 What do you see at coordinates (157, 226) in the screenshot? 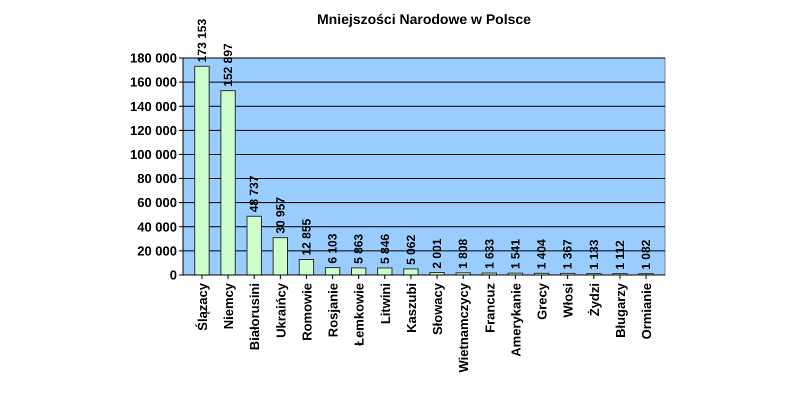
I see `y-tick-label: 40 000` at bounding box center [157, 226].